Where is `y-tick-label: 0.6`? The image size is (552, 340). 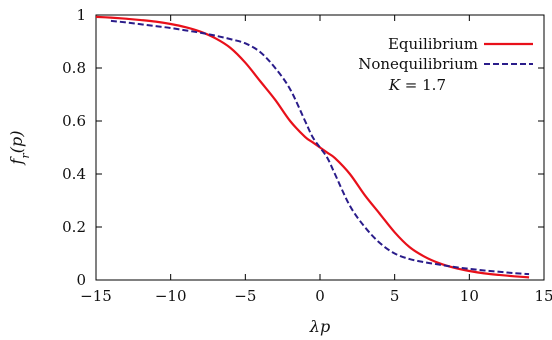 y-tick-label: 0.6 is located at coordinates (74, 121).